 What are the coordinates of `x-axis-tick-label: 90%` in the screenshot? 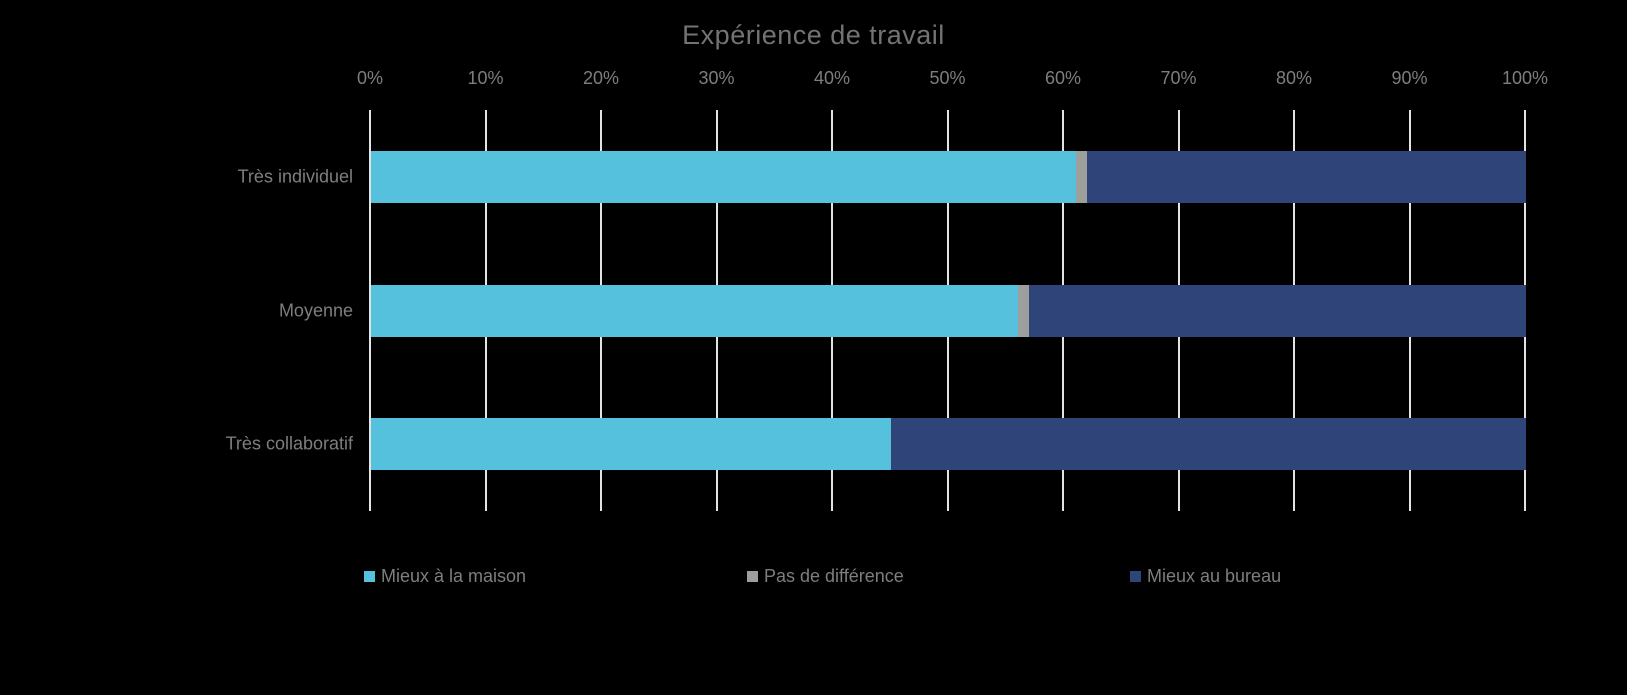 It's located at (1409, 78).